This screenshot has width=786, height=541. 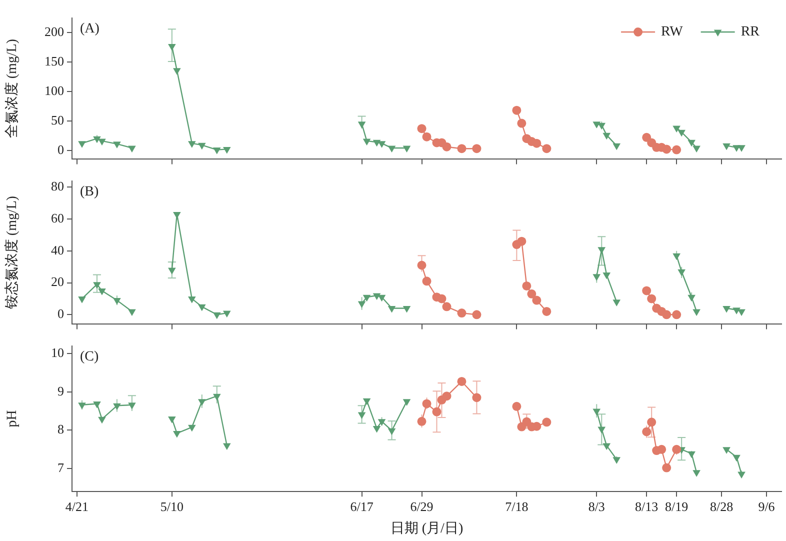 What do you see at coordinates (77, 506) in the screenshot?
I see `x-tick-label: 4/21` at bounding box center [77, 506].